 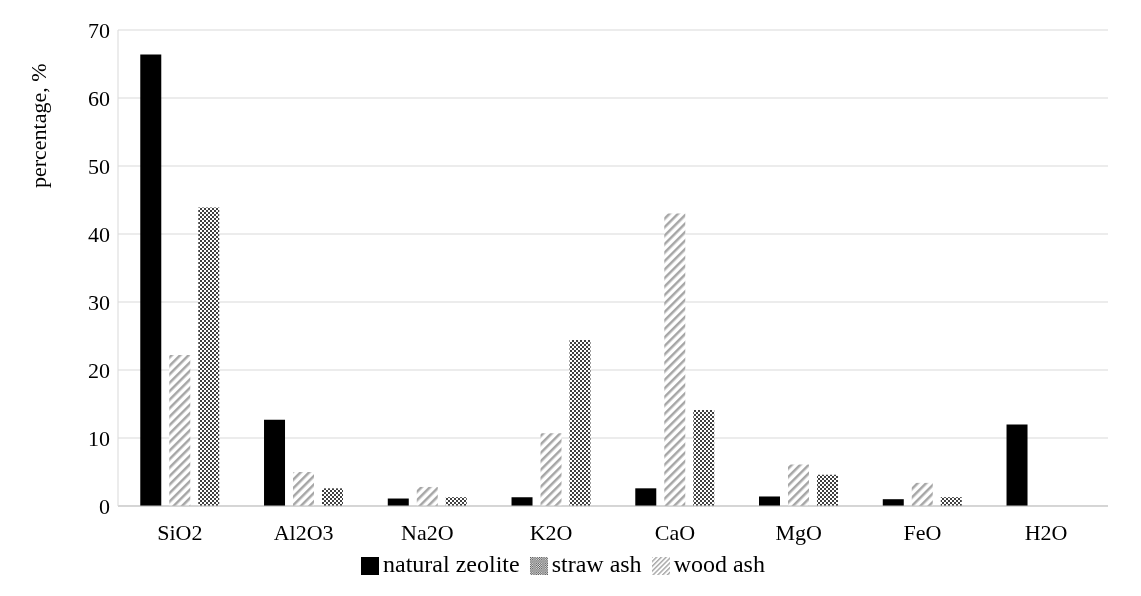 I want to click on x-tick-label: H2O, so click(x=1046, y=532).